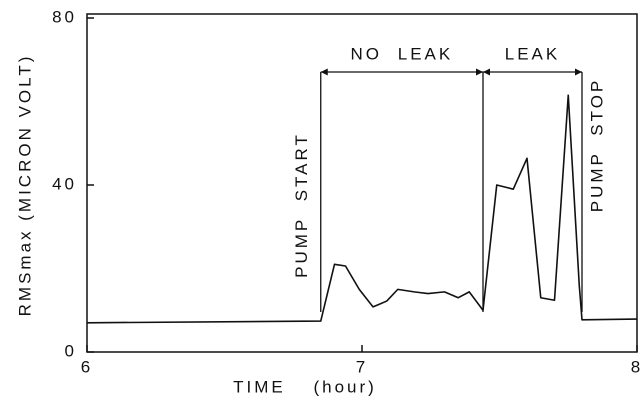 The image size is (640, 404). I want to click on y-tick-label: 0, so click(71, 350).